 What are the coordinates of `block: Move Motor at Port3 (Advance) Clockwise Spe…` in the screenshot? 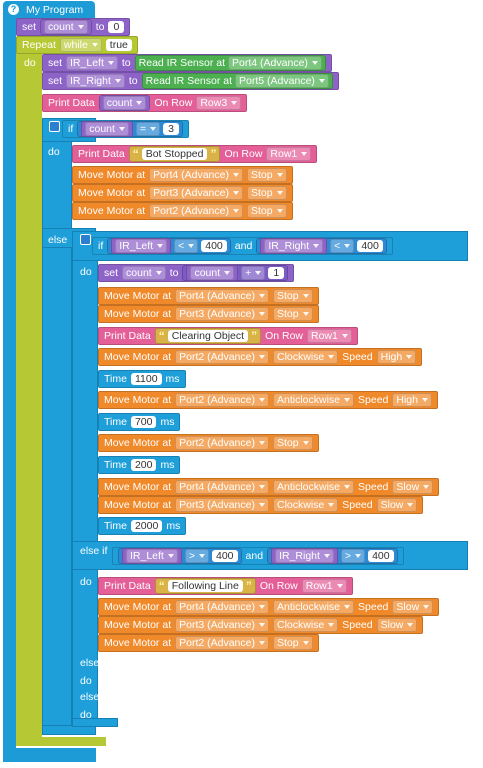 It's located at (261, 625).